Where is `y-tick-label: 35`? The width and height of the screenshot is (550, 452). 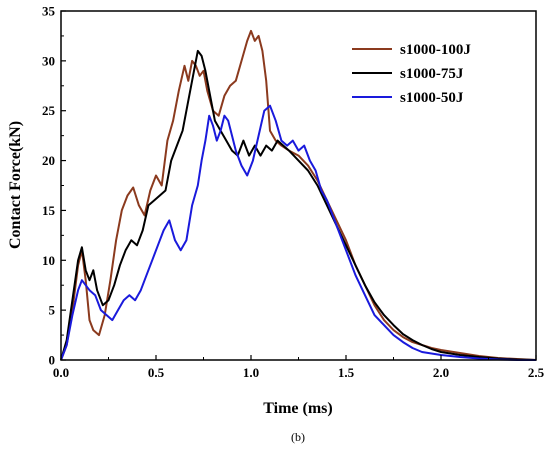
y-tick-label: 35 is located at coordinates (49, 11).